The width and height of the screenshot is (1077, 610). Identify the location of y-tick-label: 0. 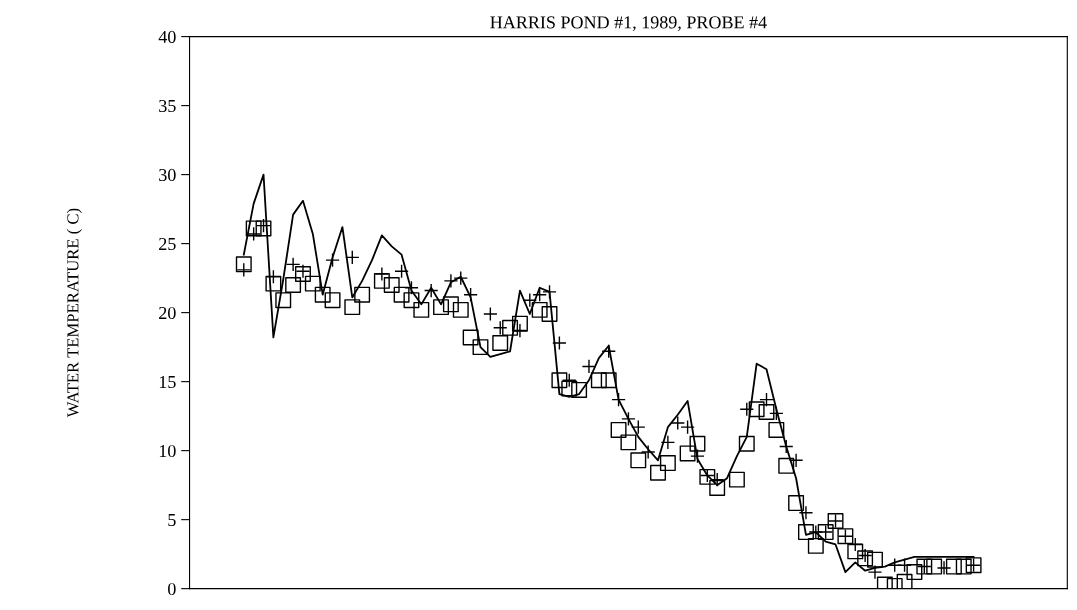
(172, 589).